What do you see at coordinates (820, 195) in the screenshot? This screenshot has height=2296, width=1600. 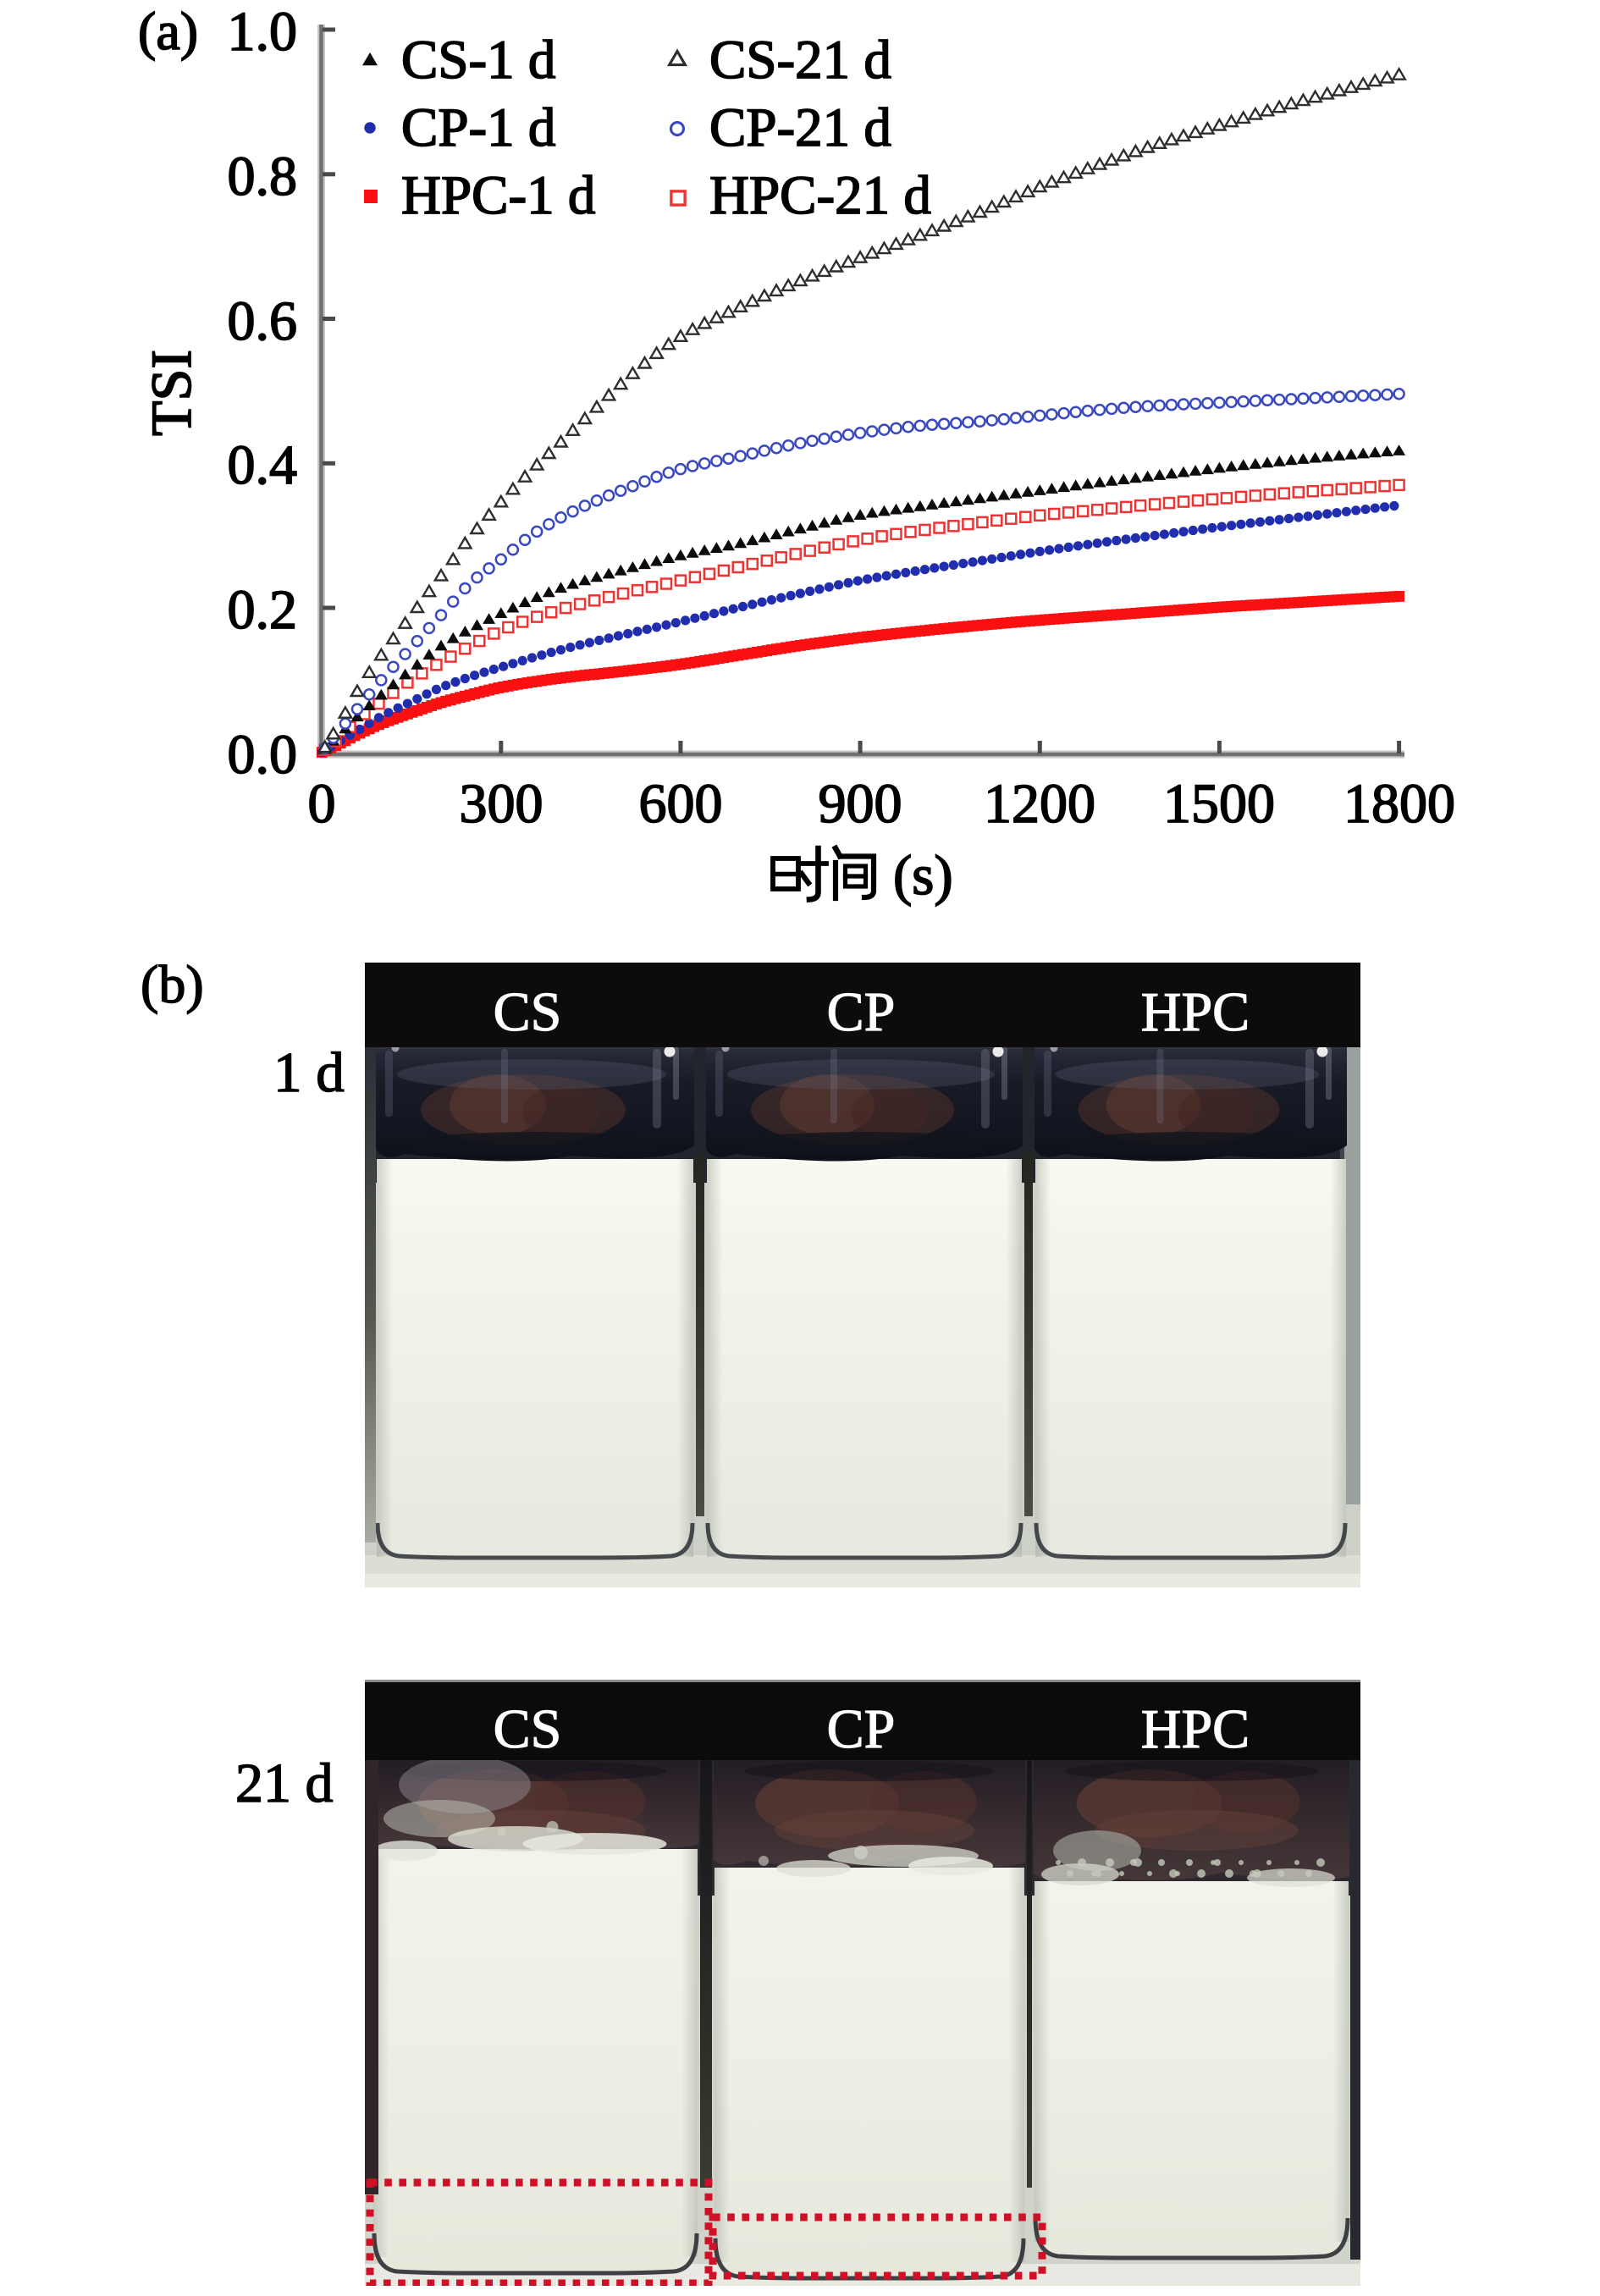 I see `svg-text: HPC-21 d` at bounding box center [820, 195].